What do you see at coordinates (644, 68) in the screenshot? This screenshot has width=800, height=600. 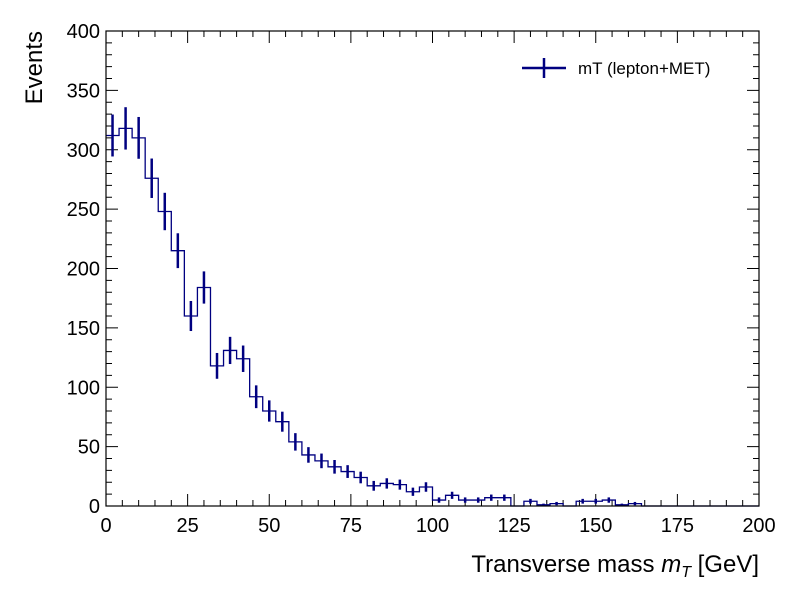 I see `legend-label: mT (lepton+MET)` at bounding box center [644, 68].